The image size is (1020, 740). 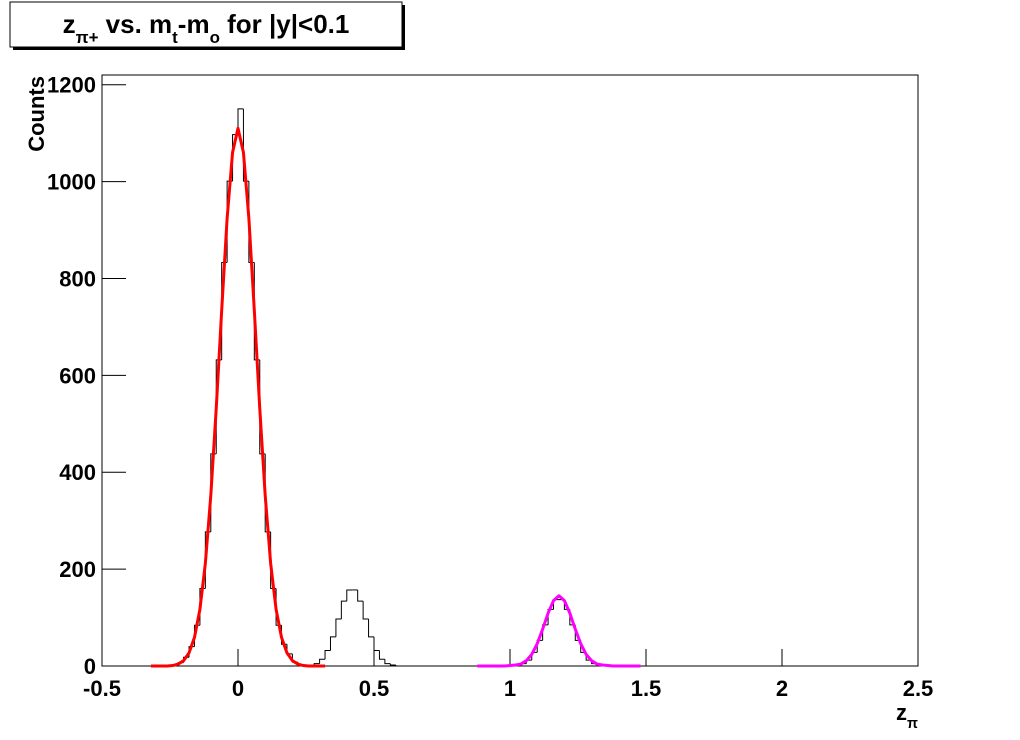 What do you see at coordinates (87, 37) in the screenshot?
I see `title-part: π+` at bounding box center [87, 37].